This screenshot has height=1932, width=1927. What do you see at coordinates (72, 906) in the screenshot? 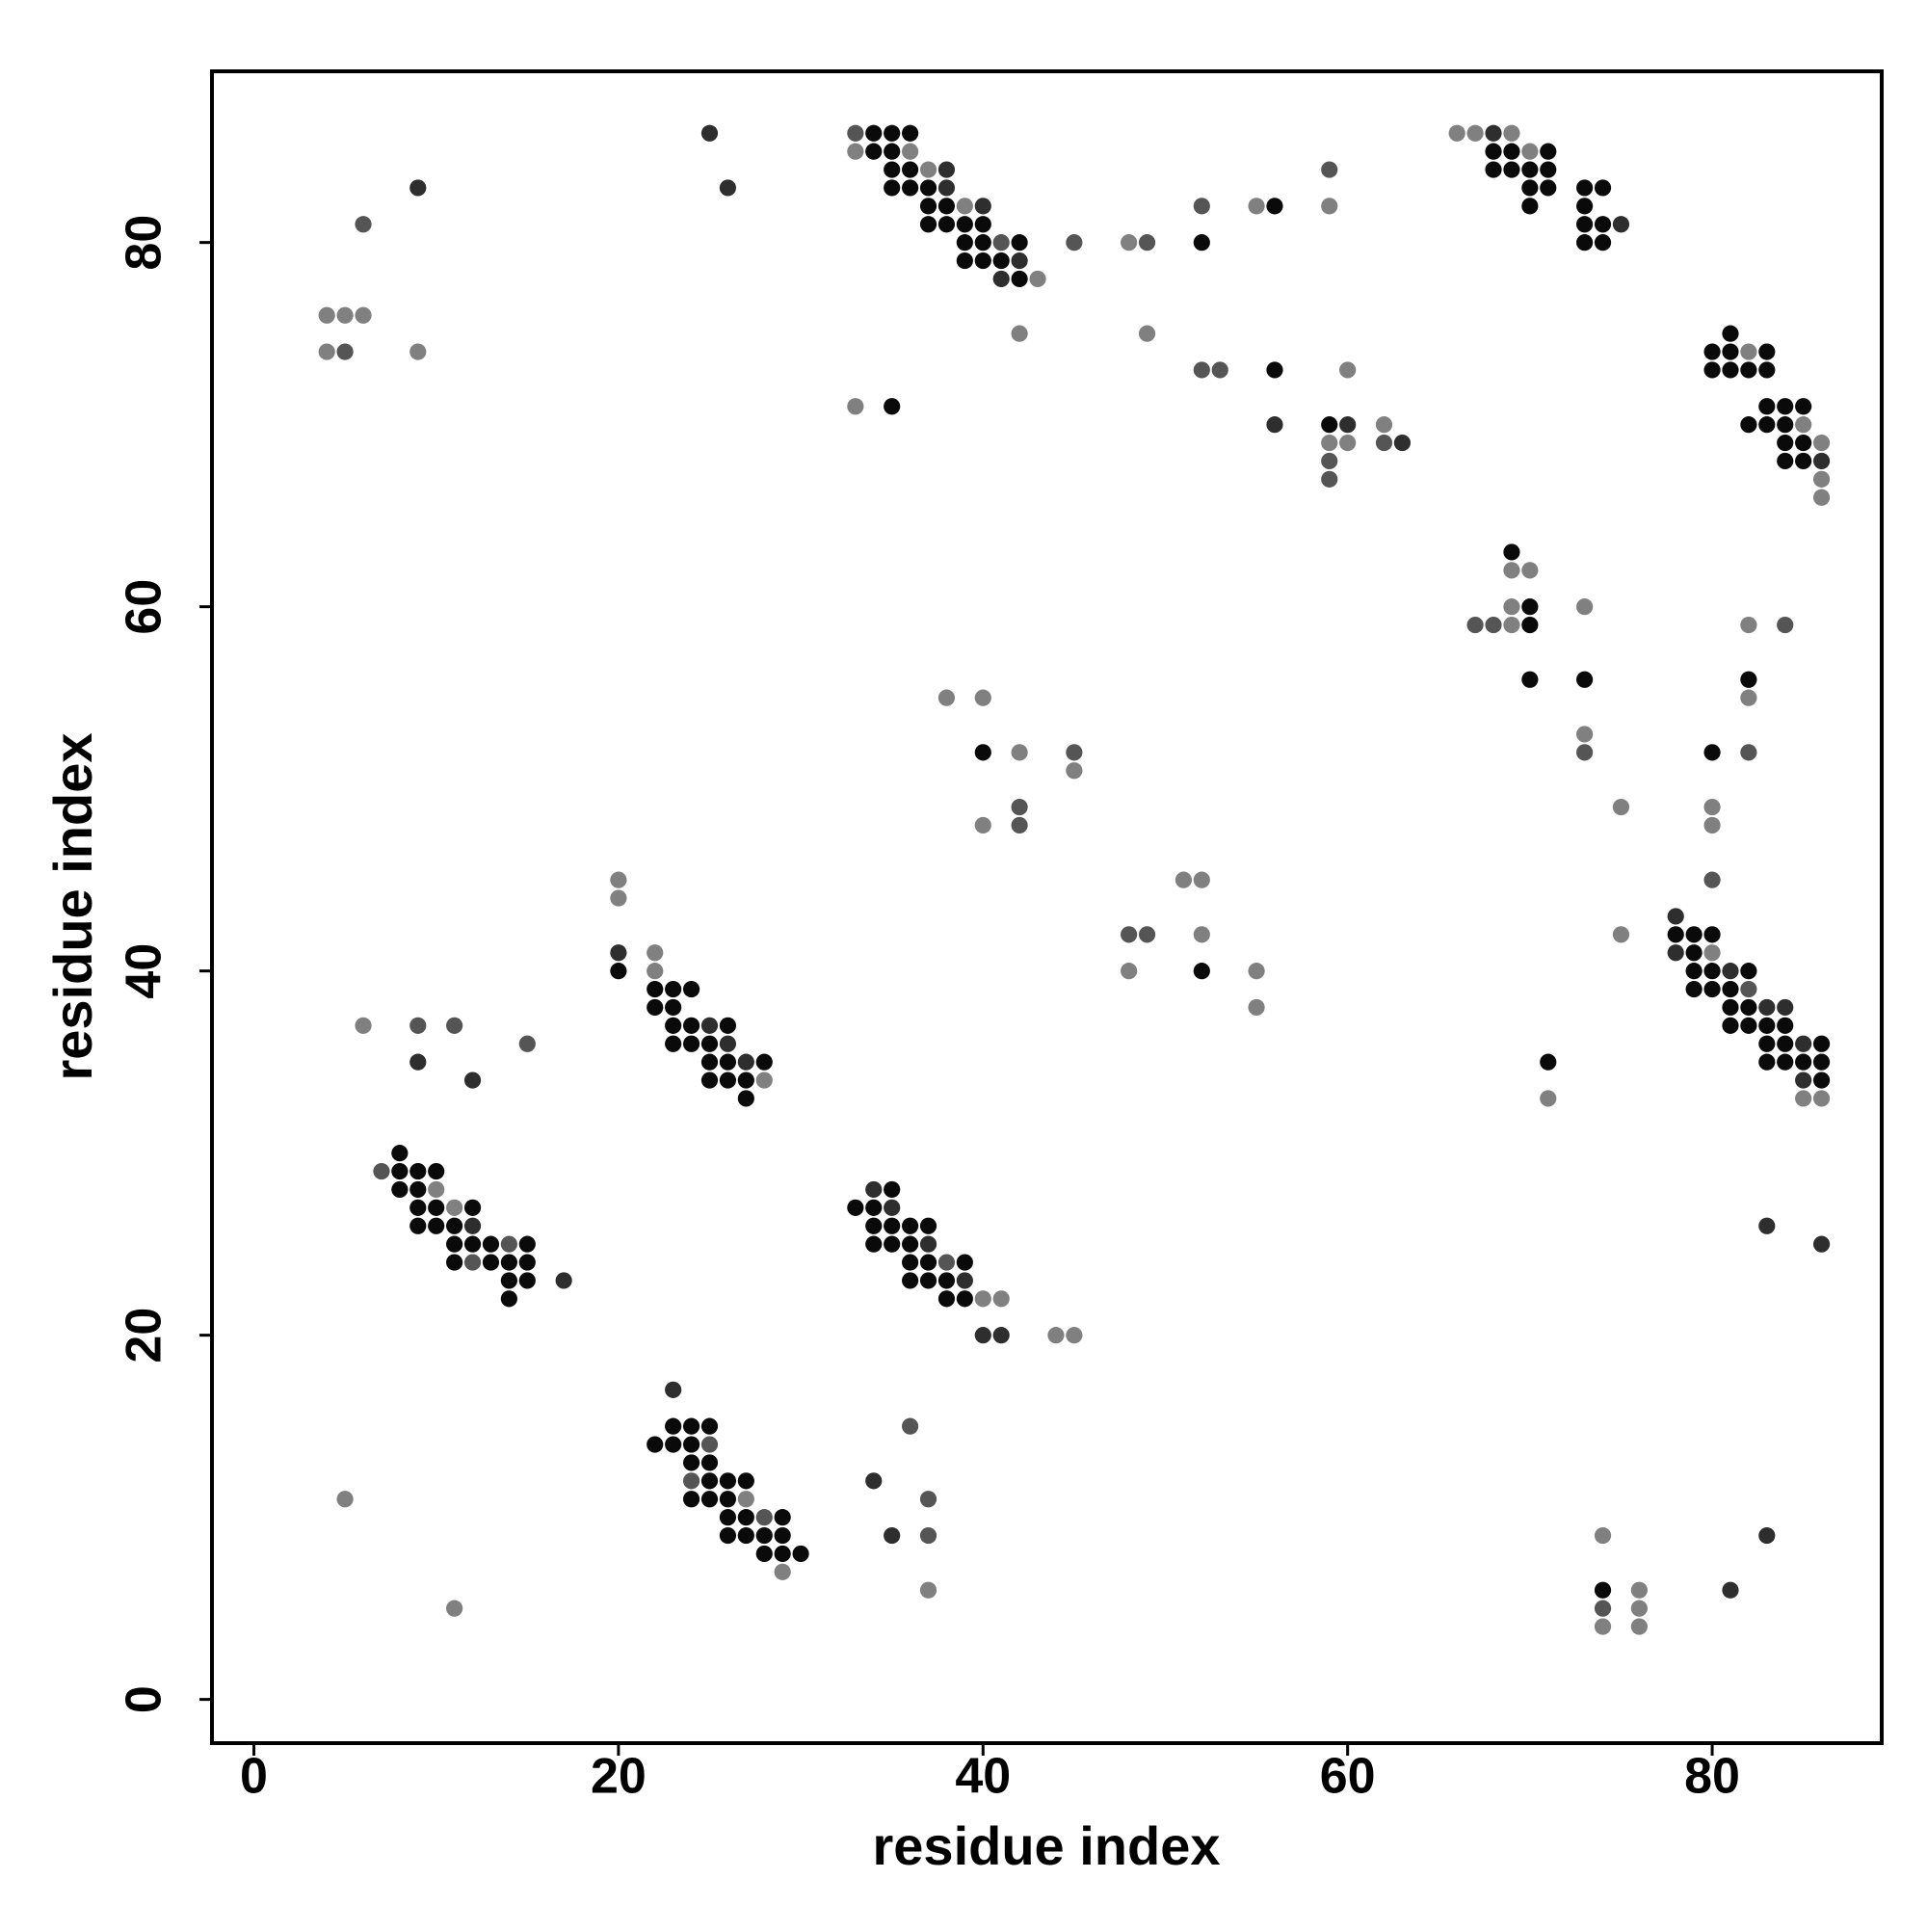
I see `y-axis-title: residue index` at bounding box center [72, 906].